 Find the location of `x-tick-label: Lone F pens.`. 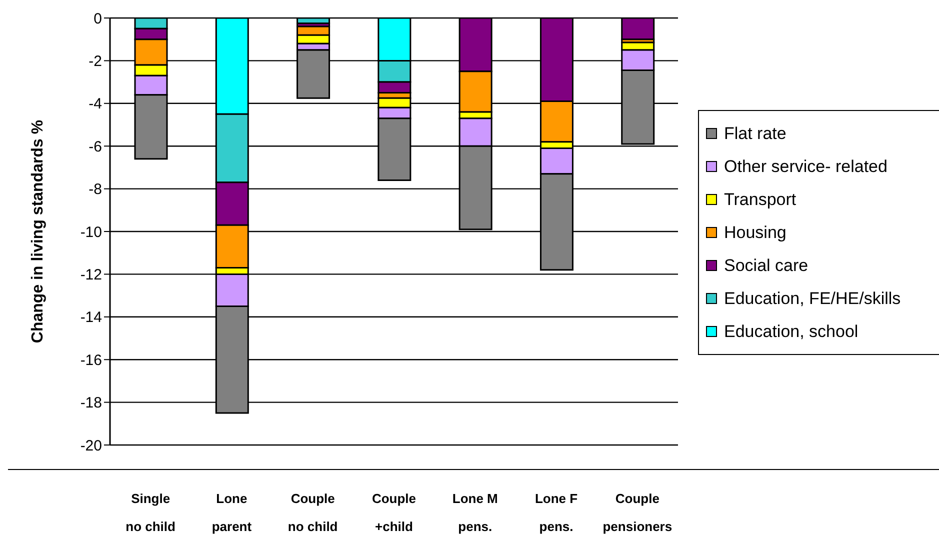

x-tick-label: Lone F pens. is located at coordinates (556, 512).